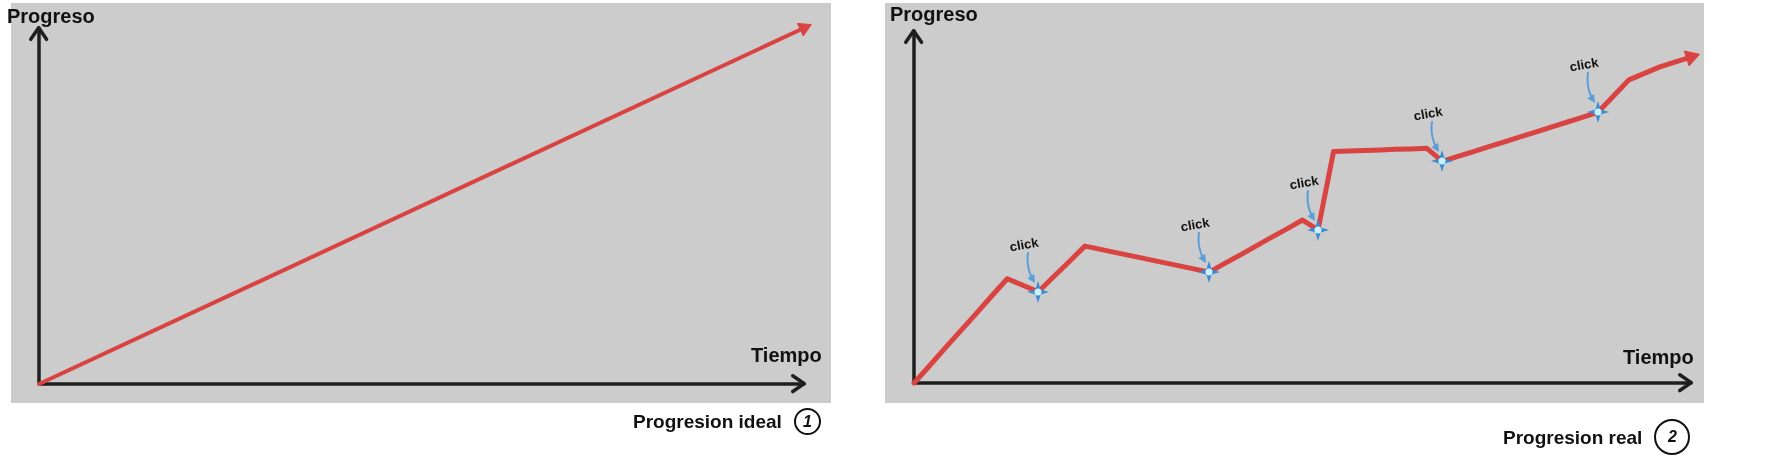 The image size is (1773, 457). What do you see at coordinates (807, 421) in the screenshot?
I see `text: 1` at bounding box center [807, 421].